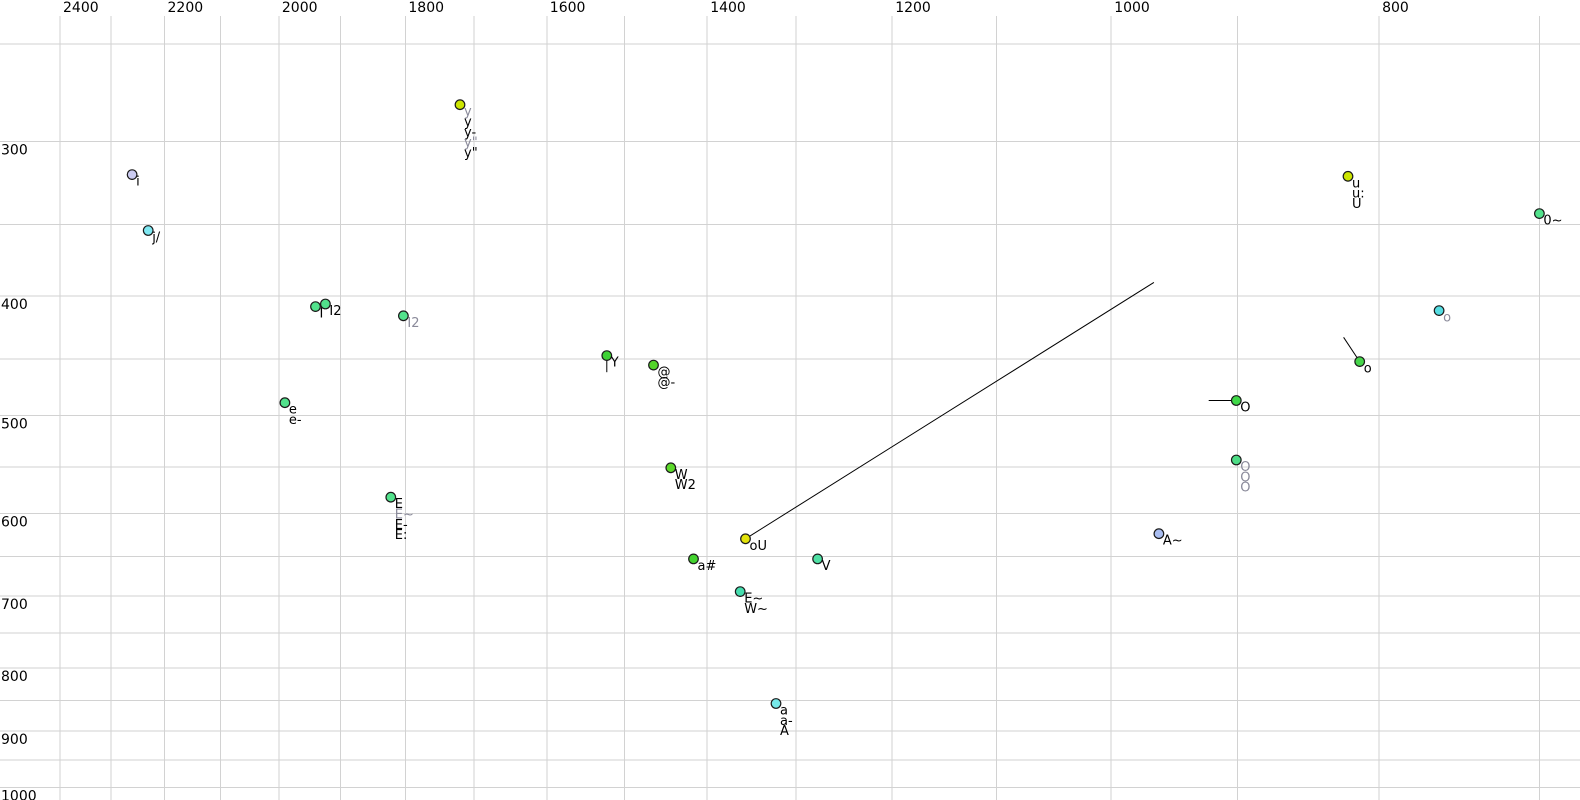 The height and width of the screenshot is (800, 1580). I want to click on x-tick-label: 1000, so click(1132, 8).